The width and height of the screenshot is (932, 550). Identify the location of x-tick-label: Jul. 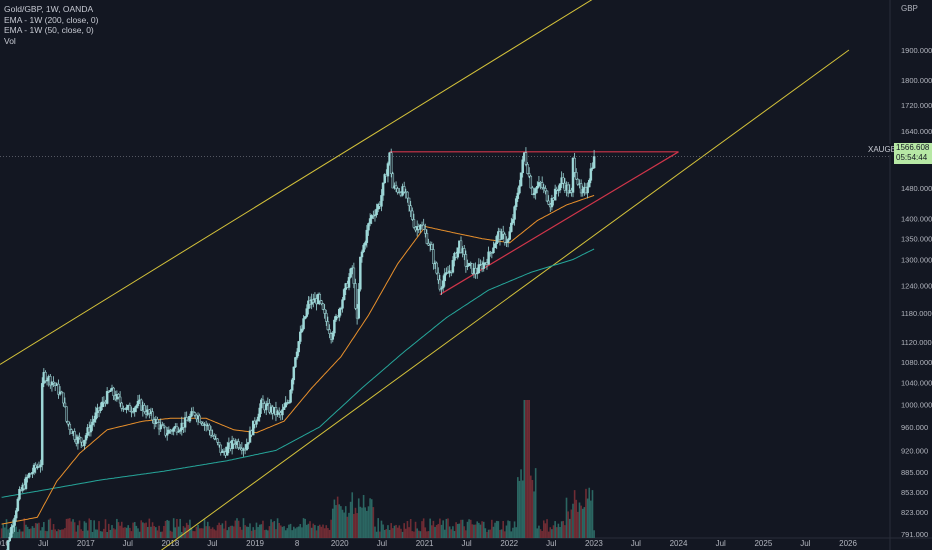
(636, 543).